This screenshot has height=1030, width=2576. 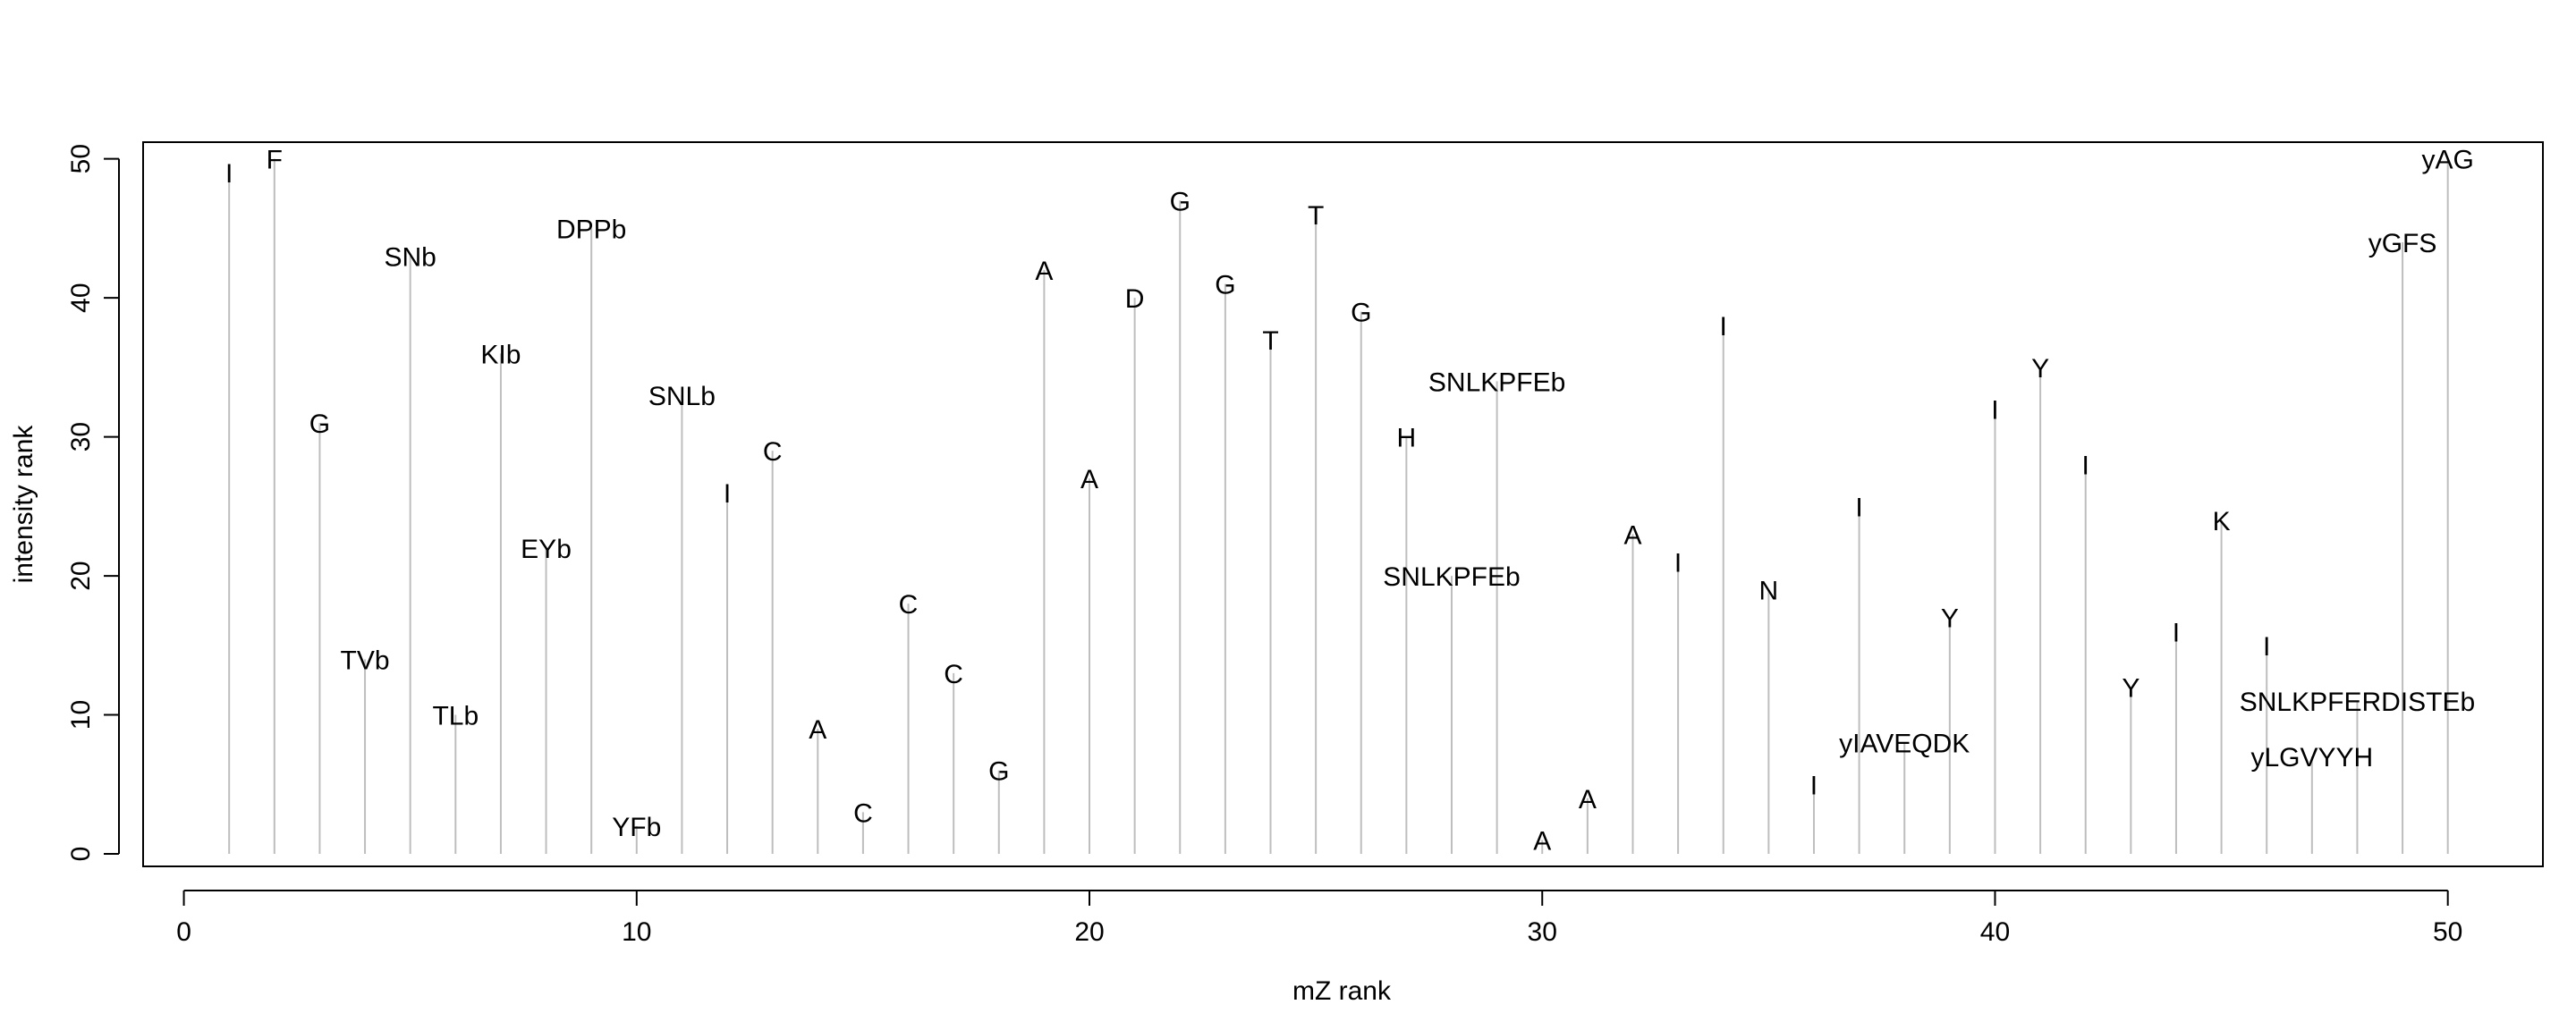 I want to click on peak-label-27: H, so click(x=1407, y=438).